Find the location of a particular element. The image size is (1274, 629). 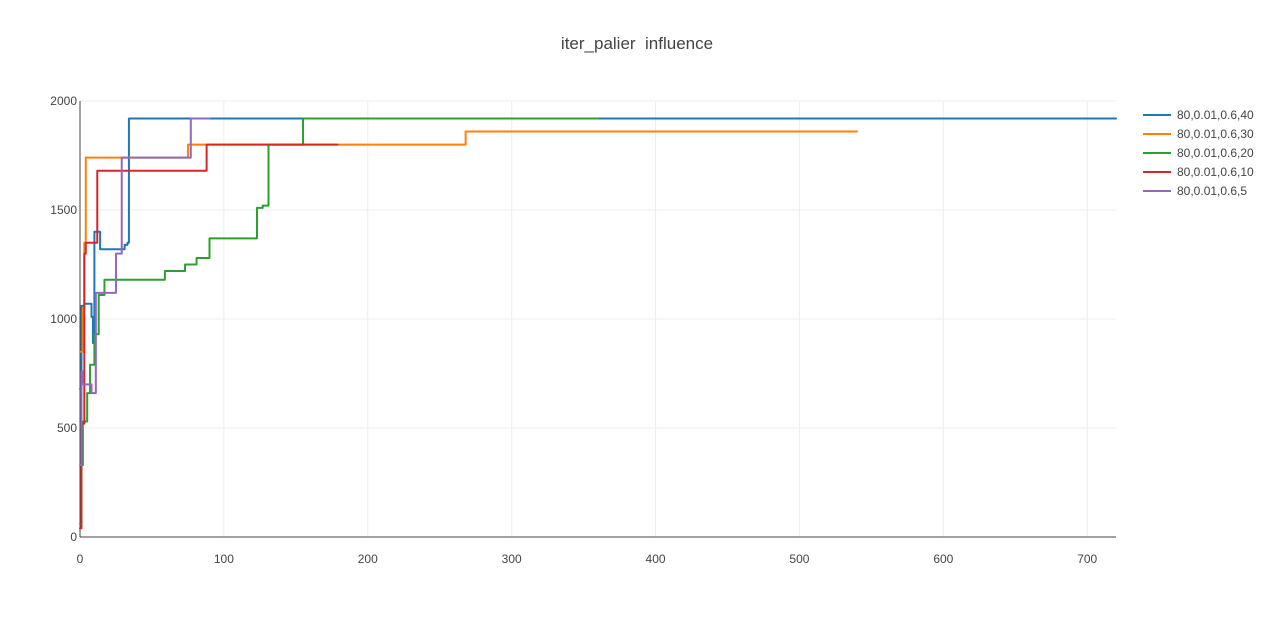

x-tick-label: 600 is located at coordinates (943, 559).